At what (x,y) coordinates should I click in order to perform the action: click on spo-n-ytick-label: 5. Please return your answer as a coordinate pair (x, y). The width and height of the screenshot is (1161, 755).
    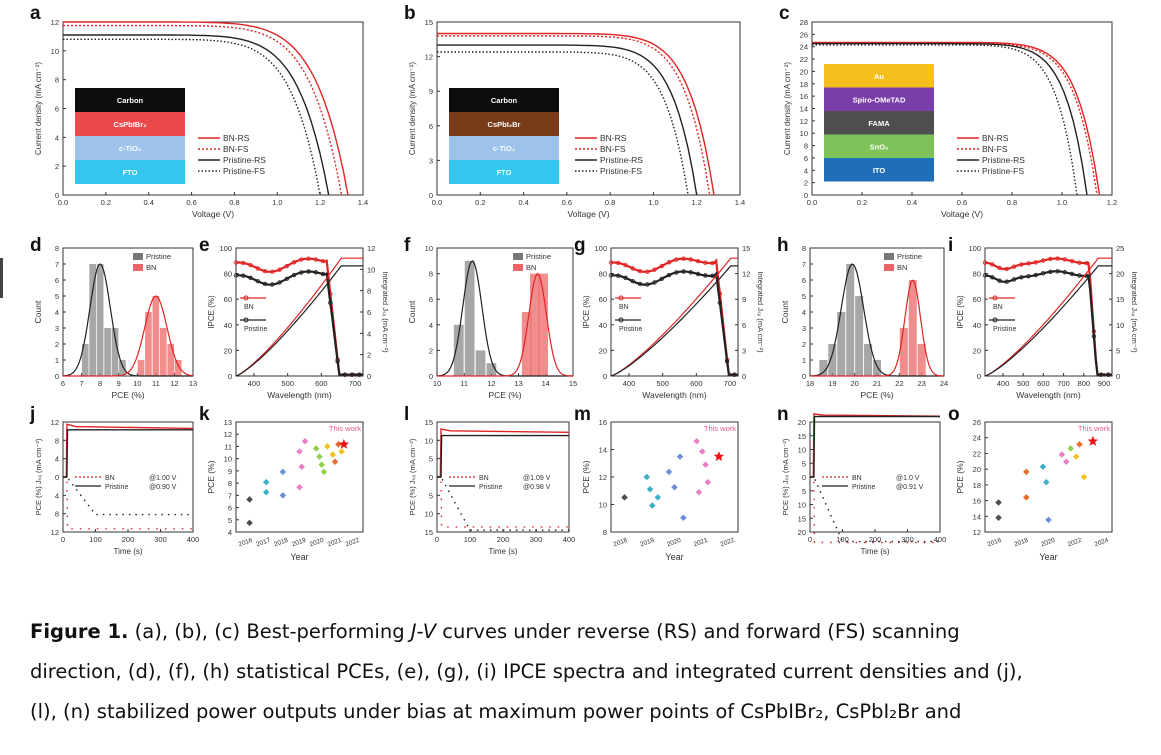
    Looking at the image, I should click on (804, 463).